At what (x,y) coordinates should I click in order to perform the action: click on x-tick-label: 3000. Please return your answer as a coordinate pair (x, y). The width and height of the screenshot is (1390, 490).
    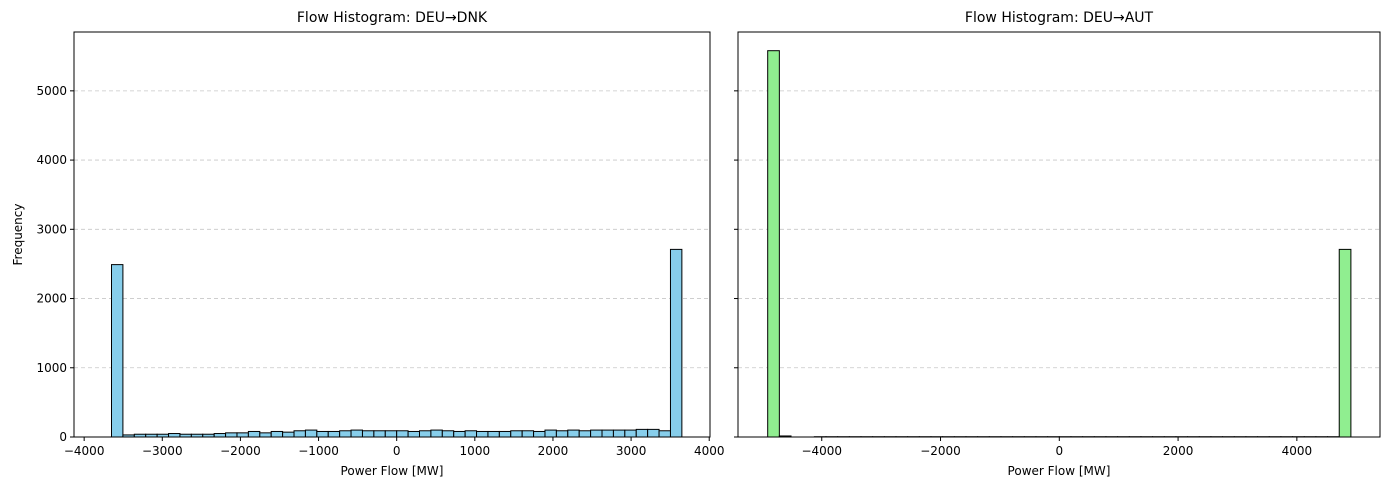
    Looking at the image, I should click on (631, 451).